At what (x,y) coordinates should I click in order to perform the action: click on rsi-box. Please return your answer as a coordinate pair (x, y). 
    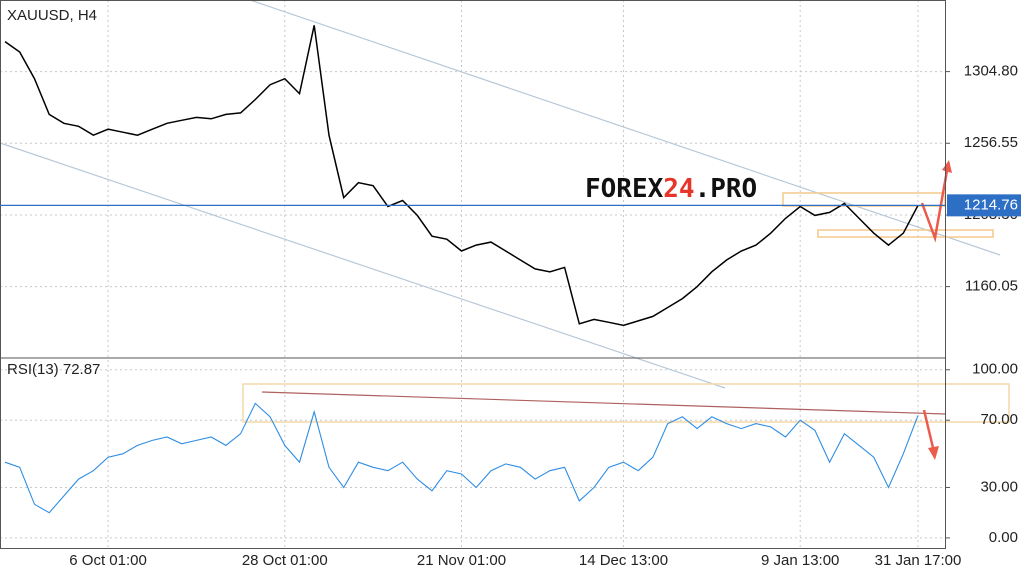
    Looking at the image, I should click on (626, 403).